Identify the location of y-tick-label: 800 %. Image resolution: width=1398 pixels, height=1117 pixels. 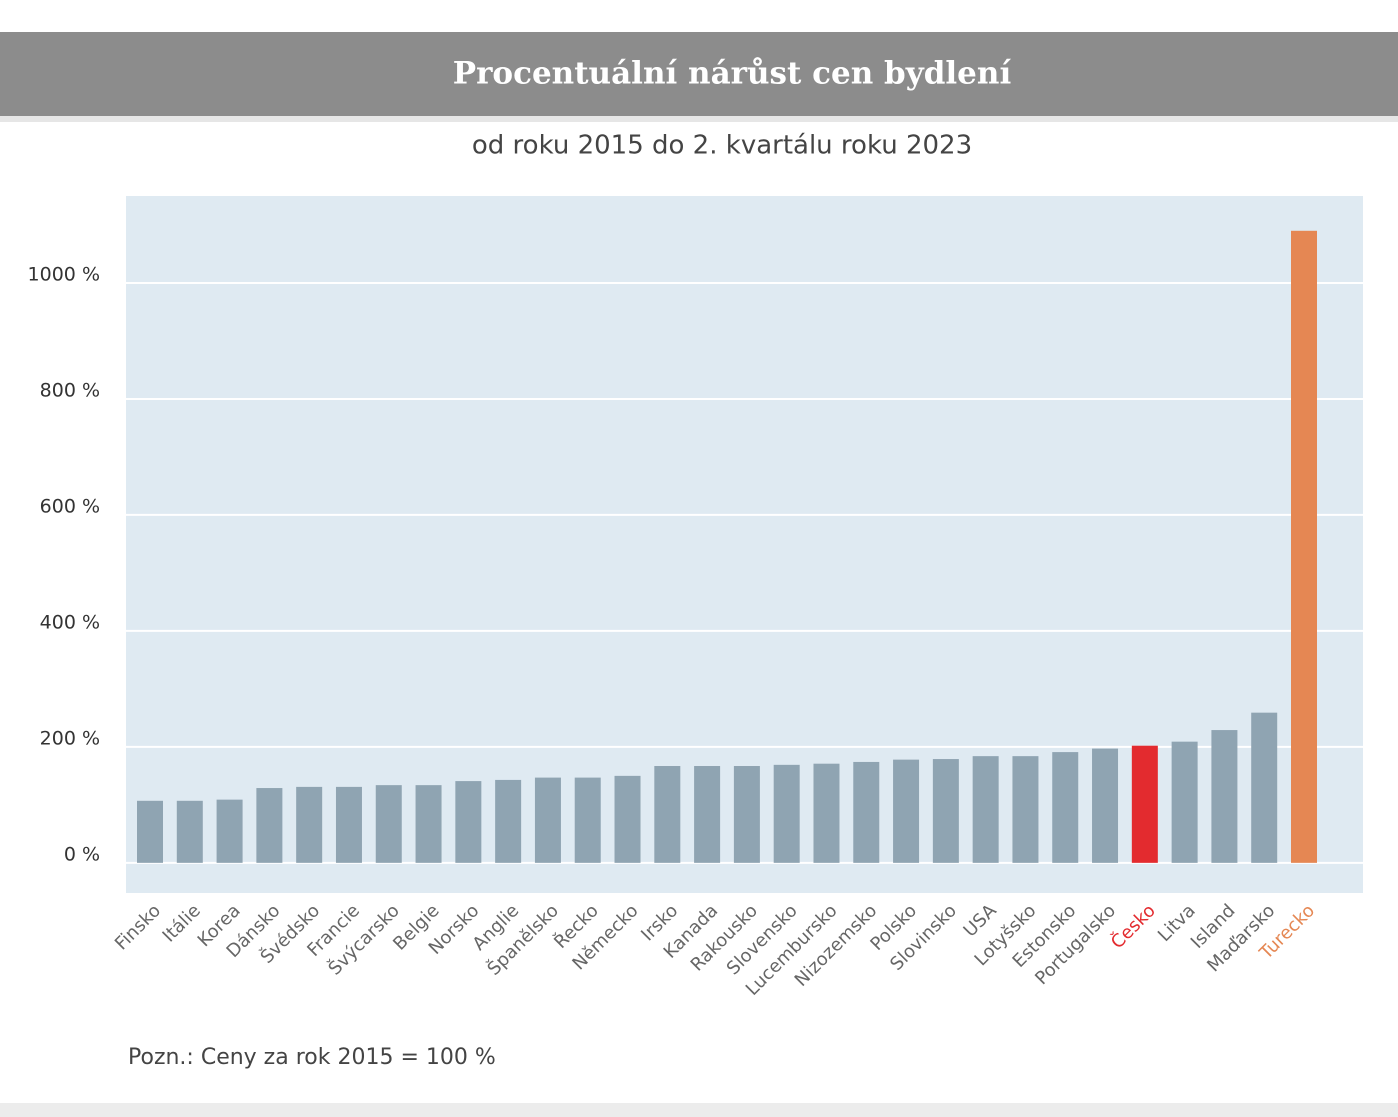
(70, 390).